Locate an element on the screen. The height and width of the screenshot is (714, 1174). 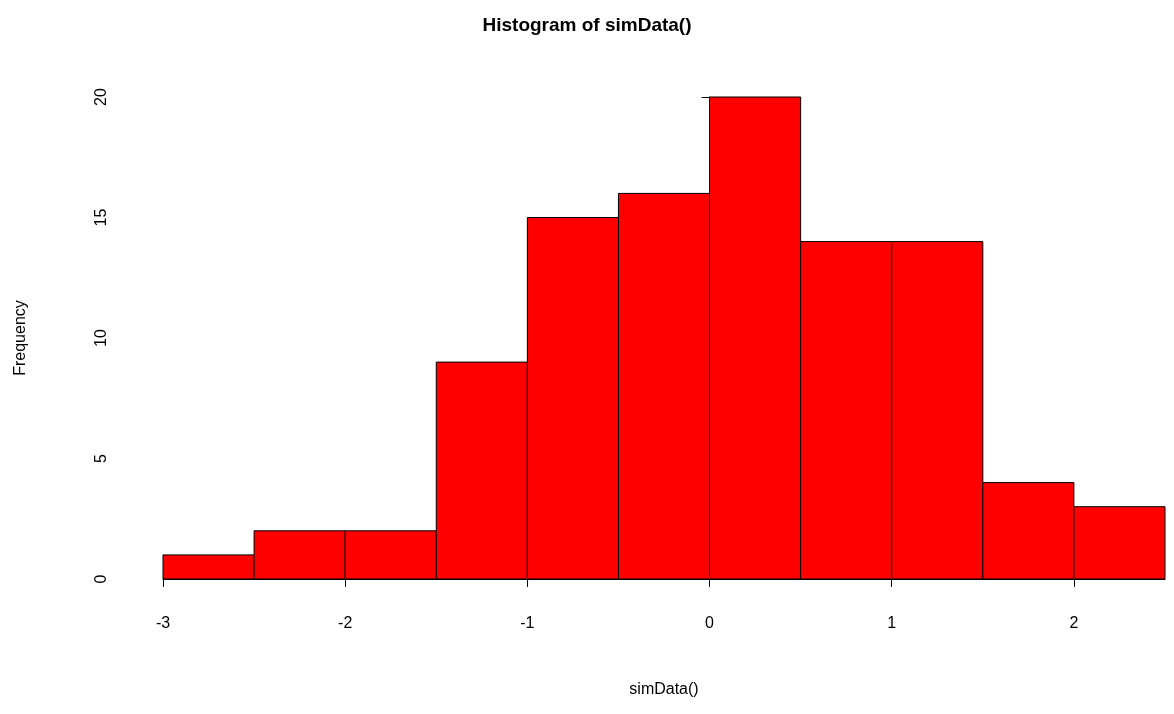
x-tick-label: -3 is located at coordinates (163, 622).